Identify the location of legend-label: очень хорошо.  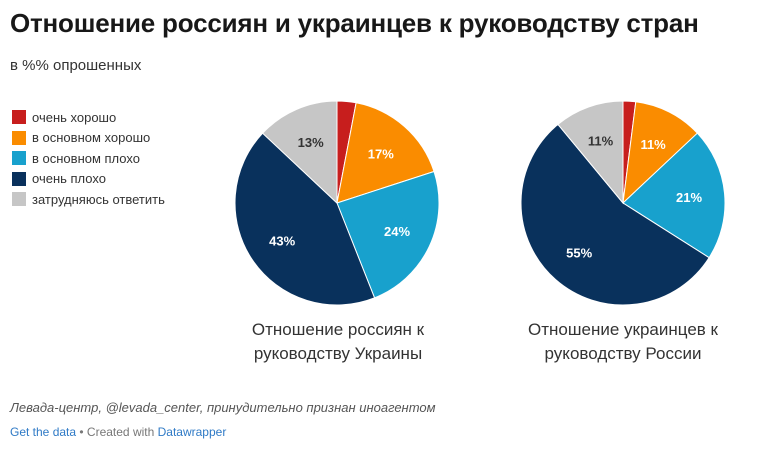
(74, 117).